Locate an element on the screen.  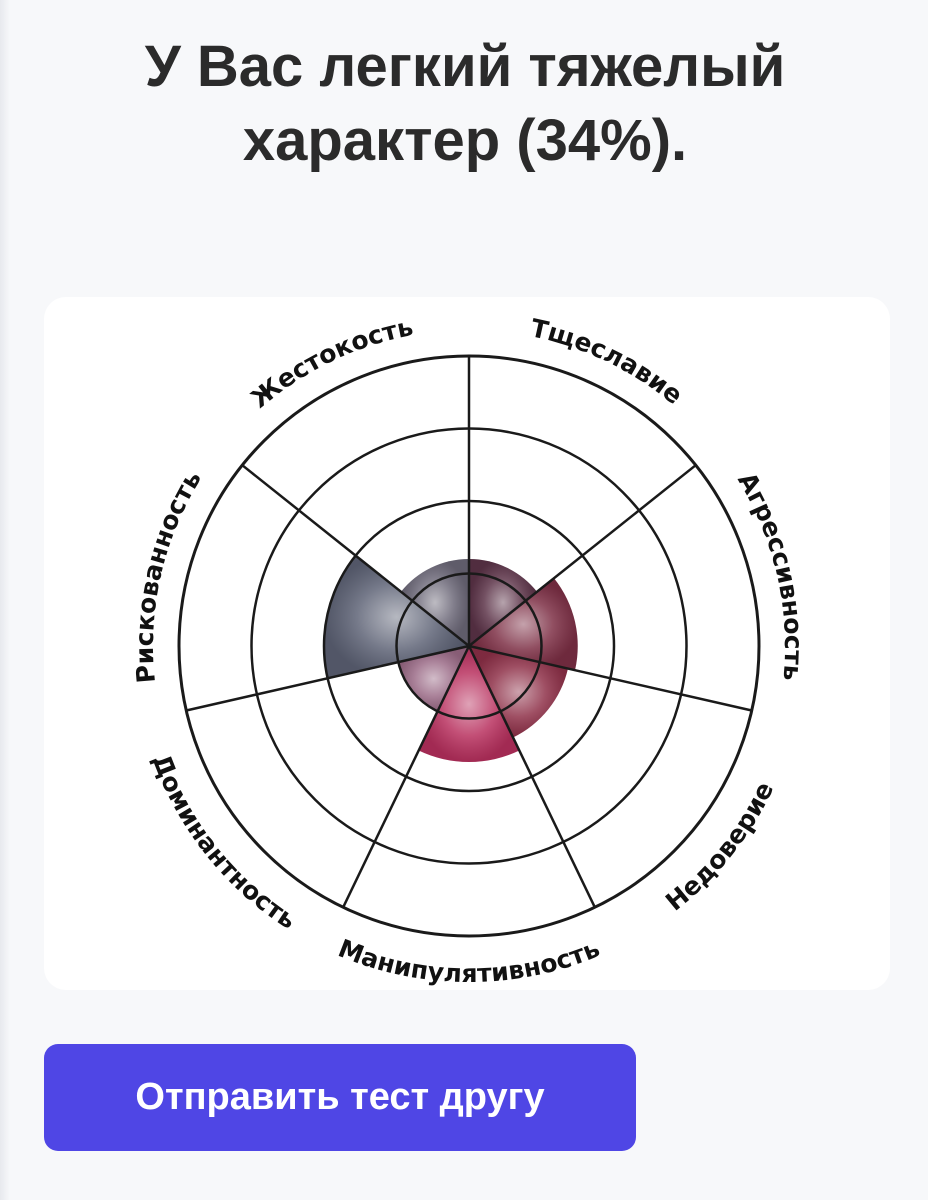
sector-4-highlight is located at coordinates (469, 704).